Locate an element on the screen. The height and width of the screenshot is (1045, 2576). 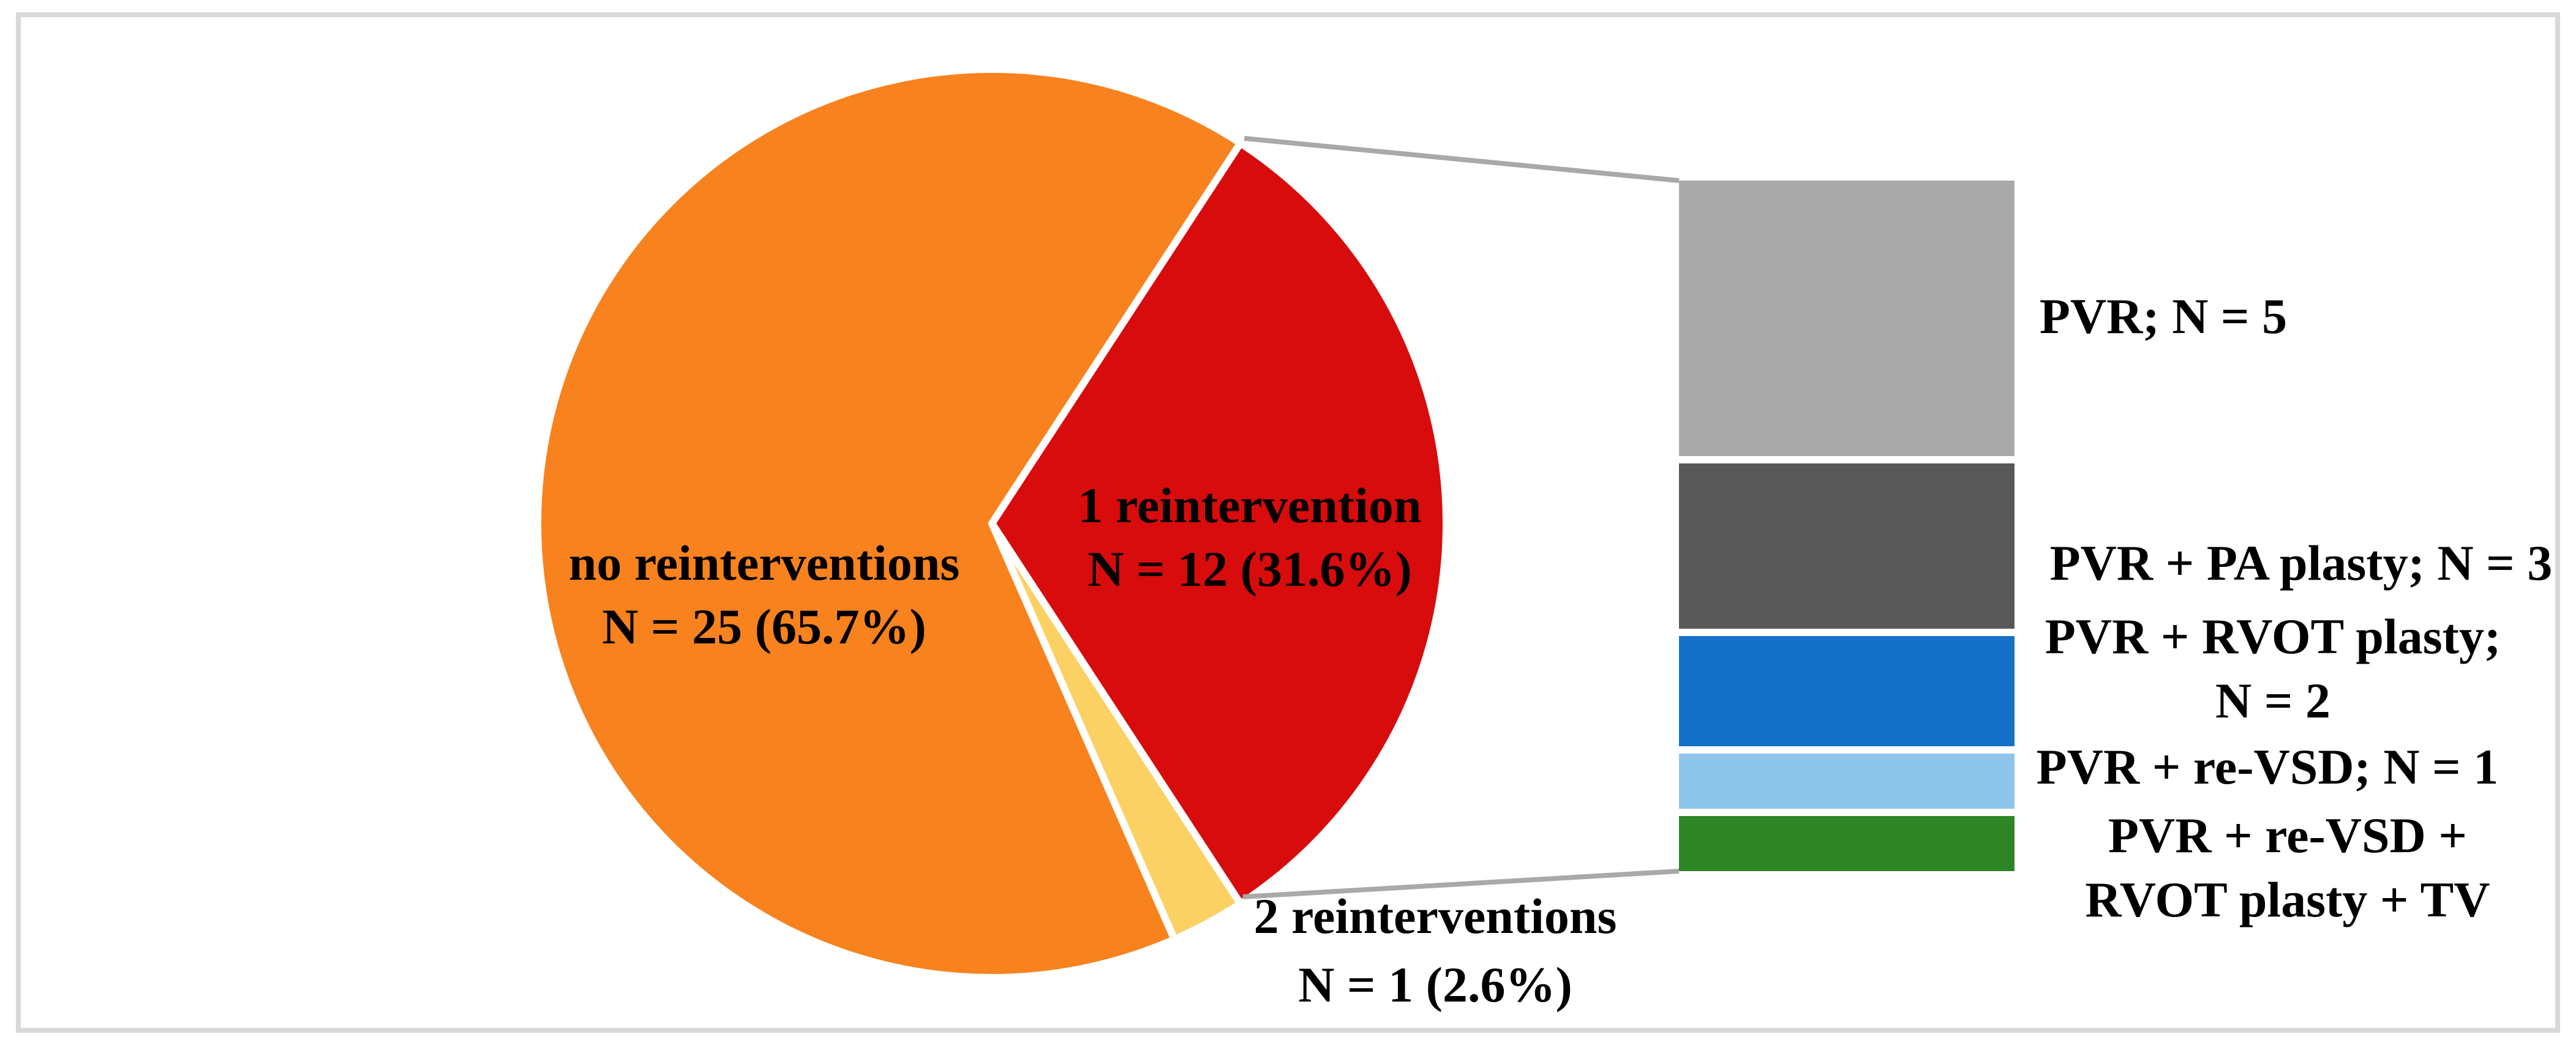
pie-label-line: N = 12 (31.6%) is located at coordinates (1249, 569).